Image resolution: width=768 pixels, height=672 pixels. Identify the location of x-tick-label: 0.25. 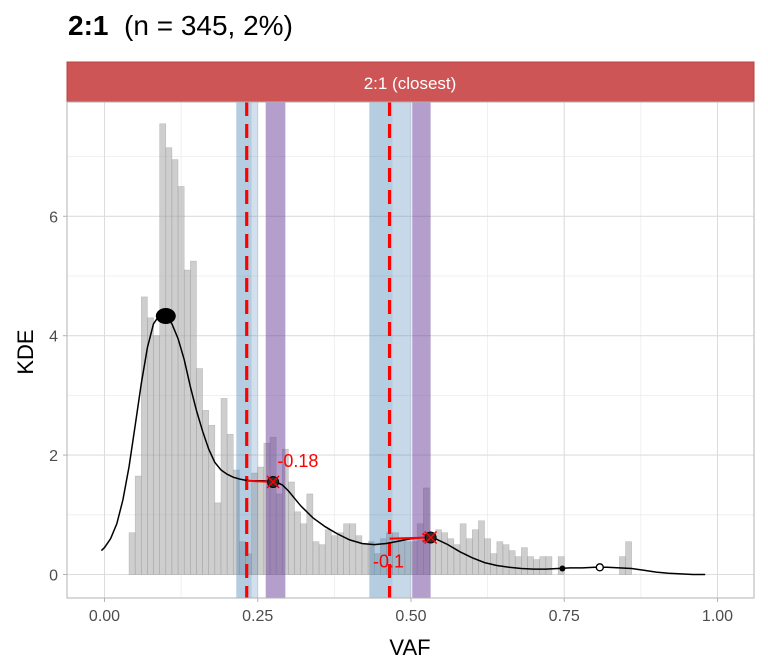
(257, 616).